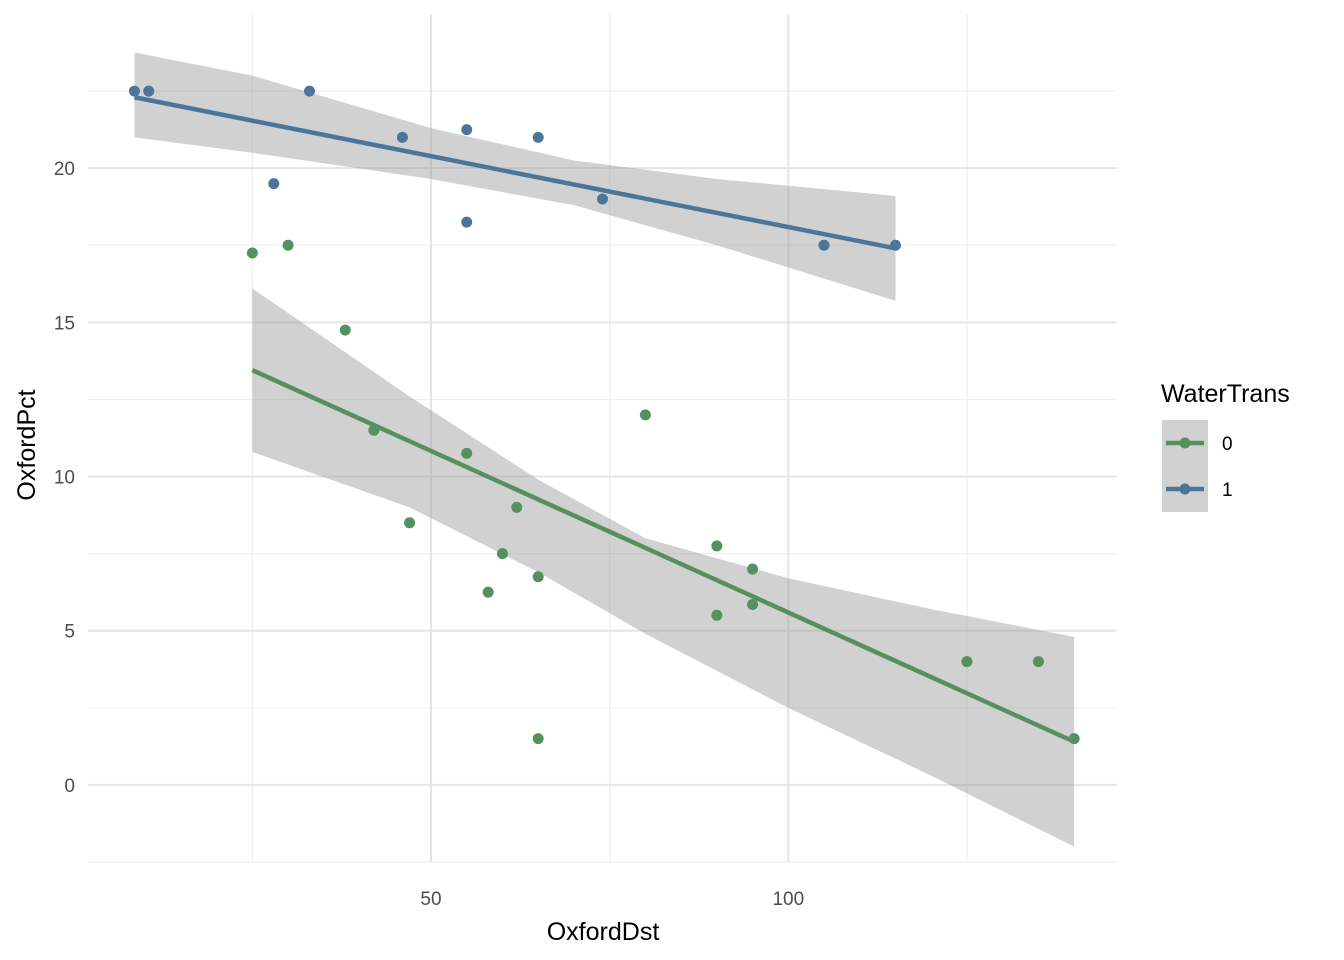 The image size is (1344, 960). I want to click on x-tick-labels: 50 100, so click(612, 899).